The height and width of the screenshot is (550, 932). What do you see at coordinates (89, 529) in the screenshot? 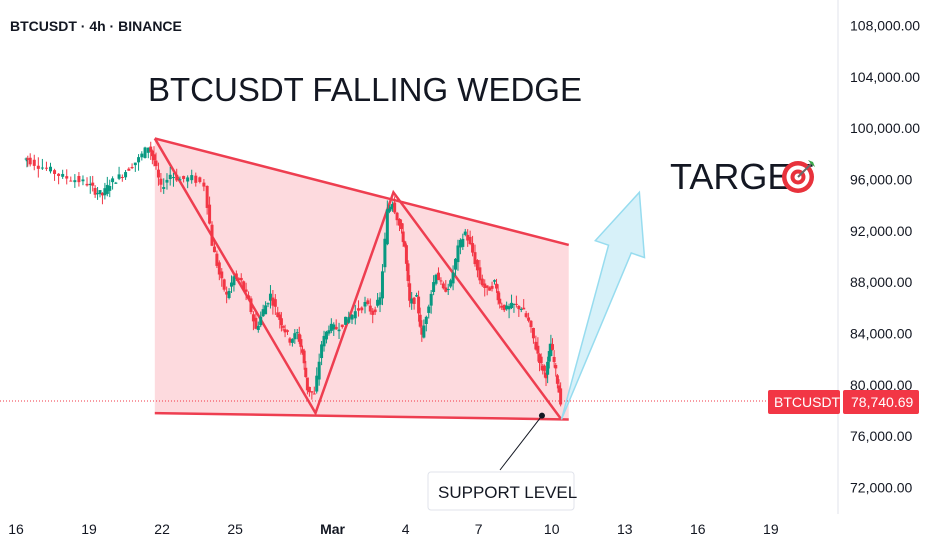
I see `x-tick-label: 19` at bounding box center [89, 529].